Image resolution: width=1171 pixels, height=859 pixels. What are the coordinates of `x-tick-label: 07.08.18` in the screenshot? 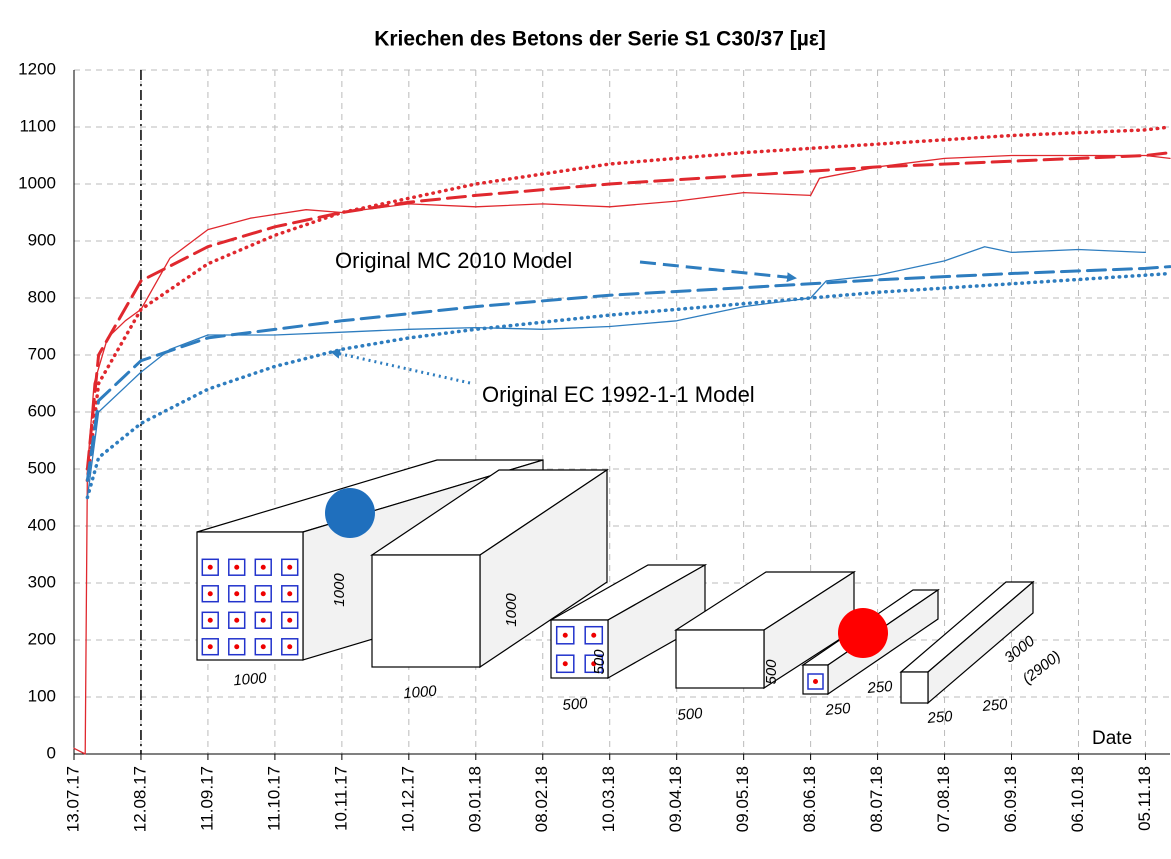 It's located at (943, 799).